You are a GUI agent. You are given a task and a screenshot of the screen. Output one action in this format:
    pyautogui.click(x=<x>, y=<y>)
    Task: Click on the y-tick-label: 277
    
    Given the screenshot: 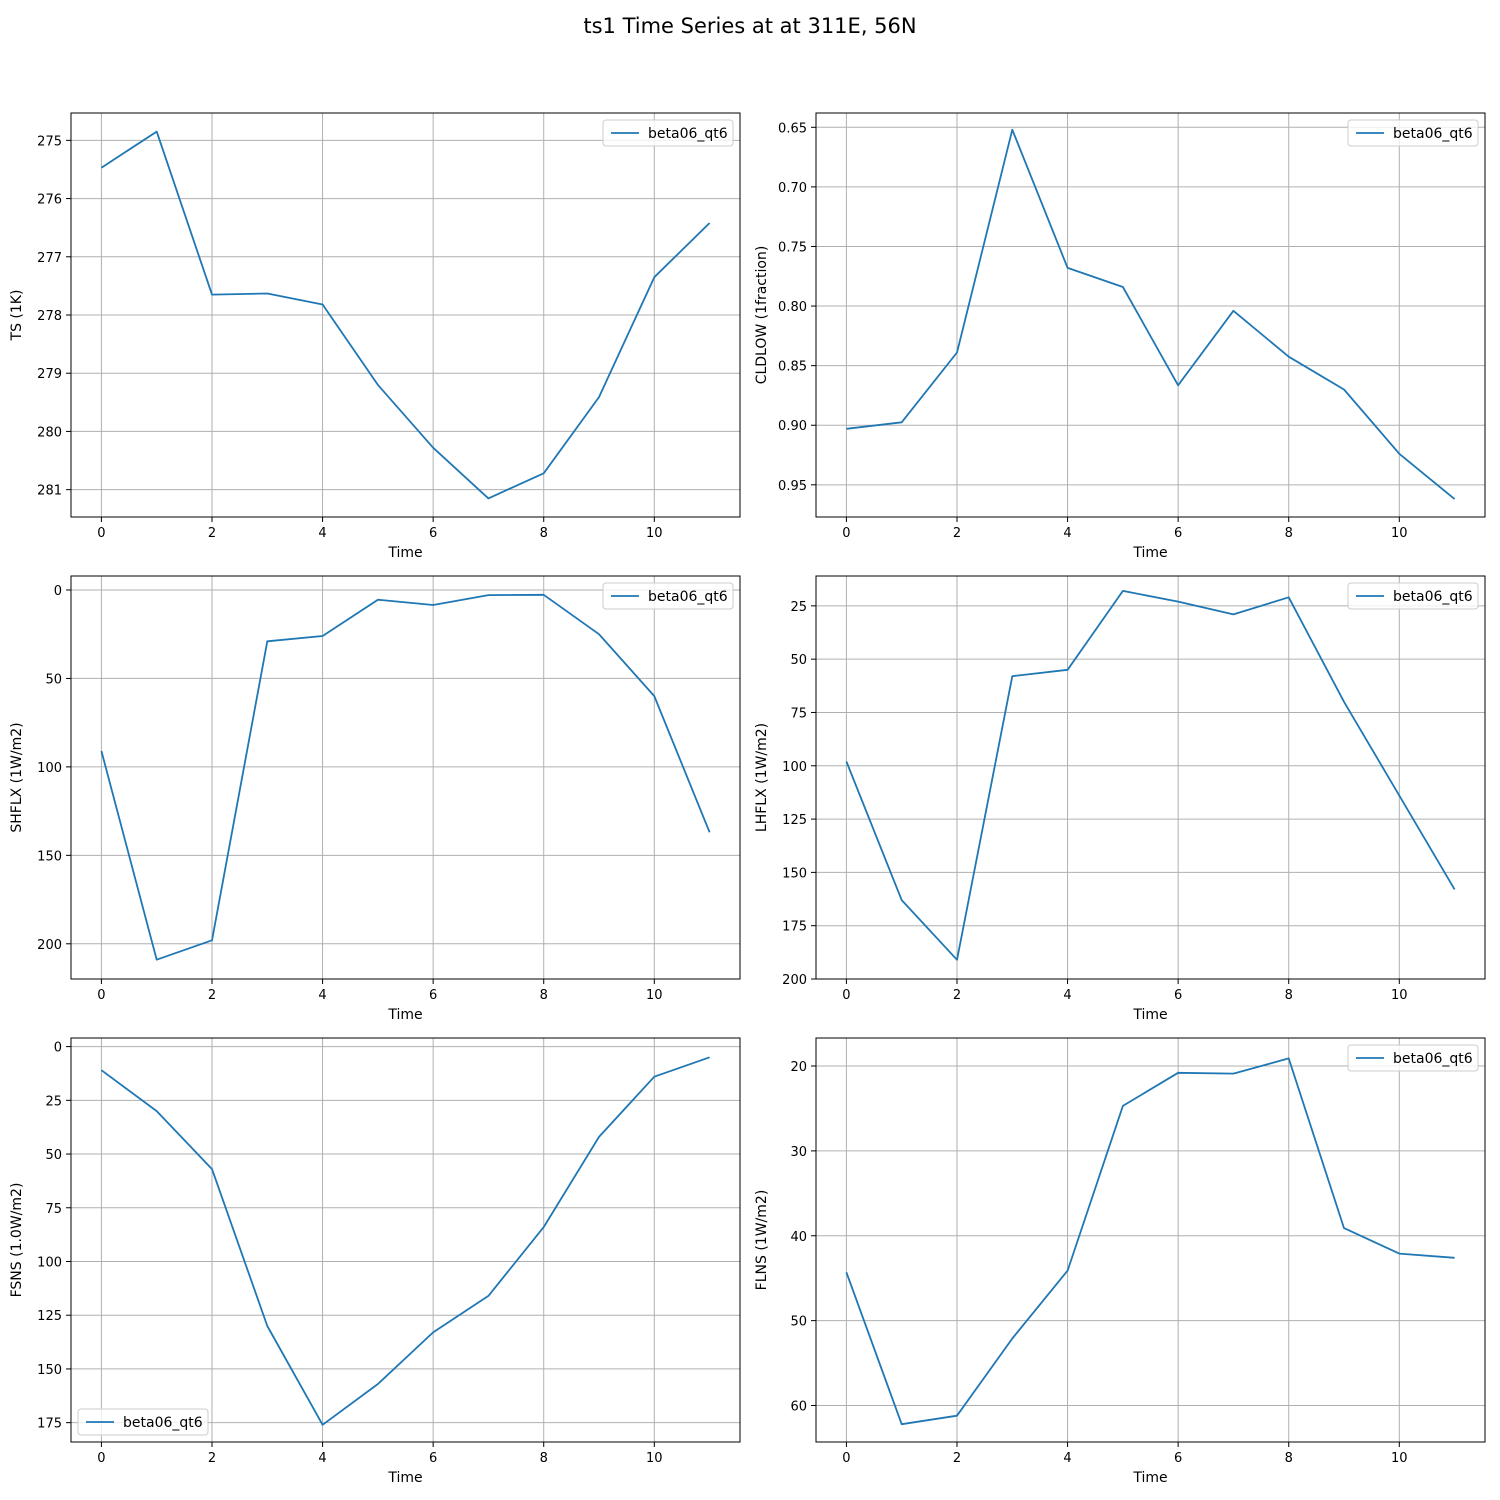 What is the action you would take?
    pyautogui.click(x=49, y=258)
    